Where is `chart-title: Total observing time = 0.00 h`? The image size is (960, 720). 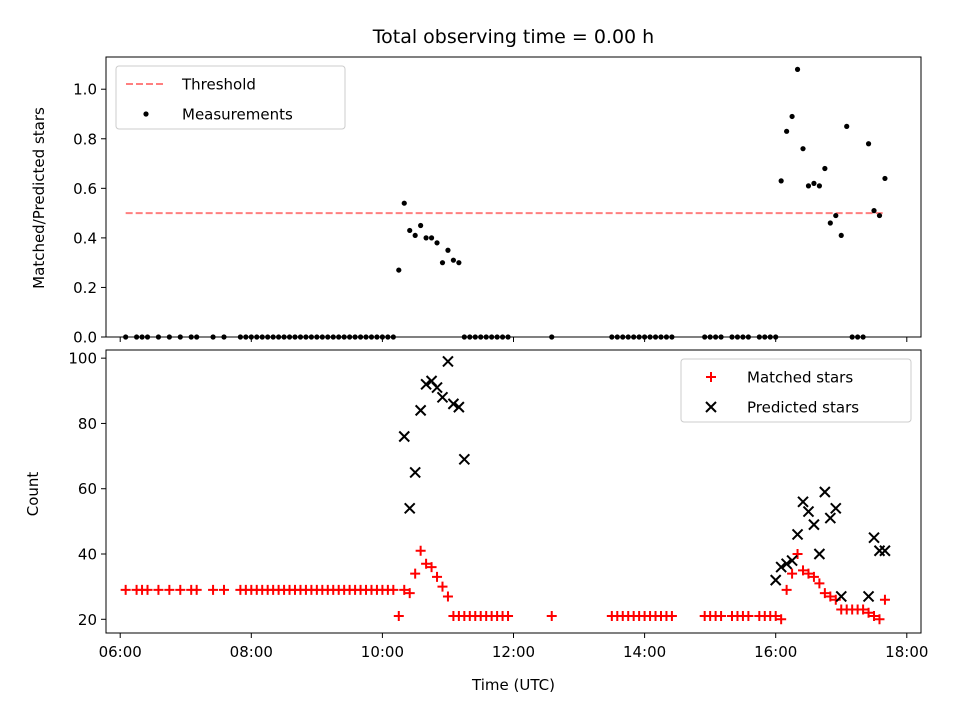 chart-title: Total observing time = 0.00 h is located at coordinates (513, 37).